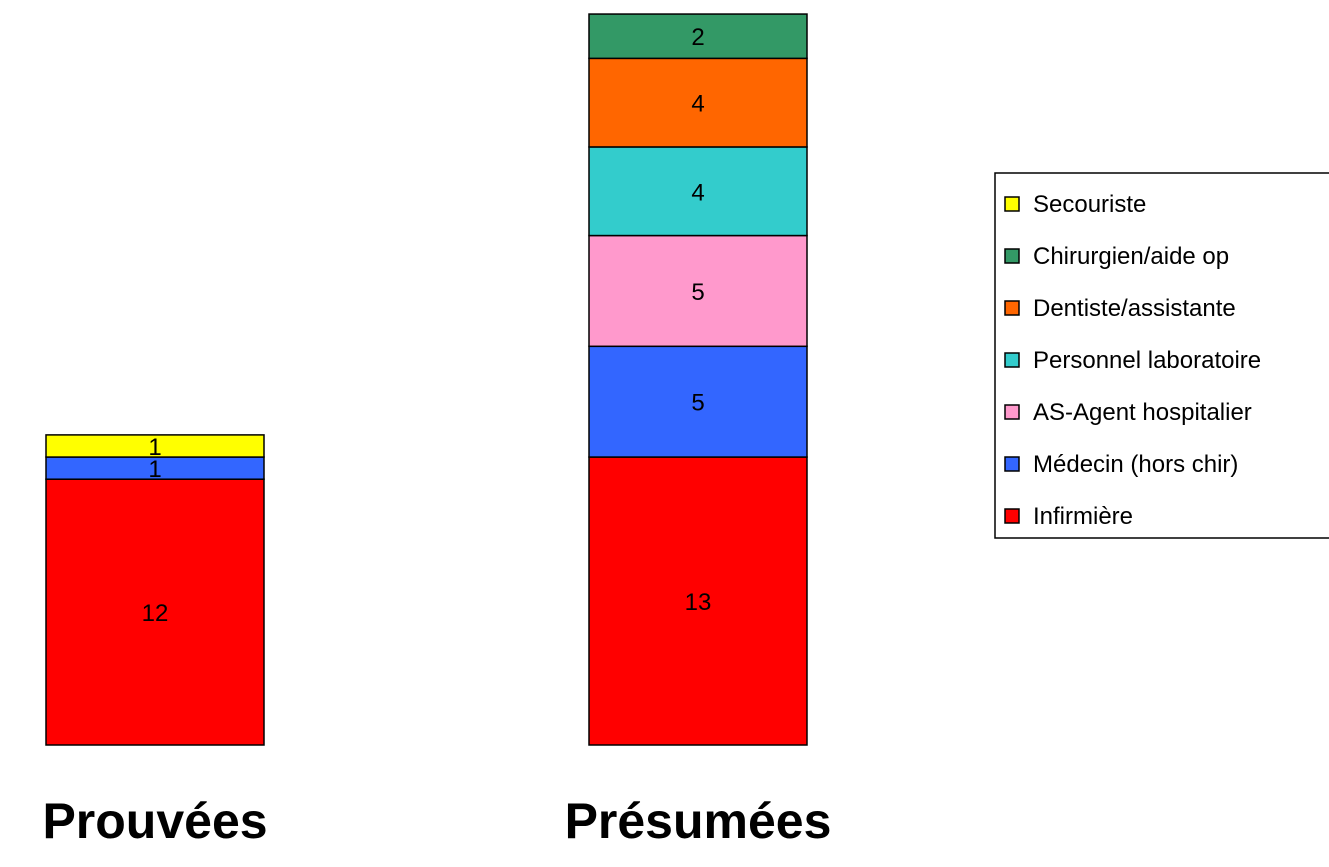  I want to click on legend-label: AS-Agent hospitalier, so click(1142, 412).